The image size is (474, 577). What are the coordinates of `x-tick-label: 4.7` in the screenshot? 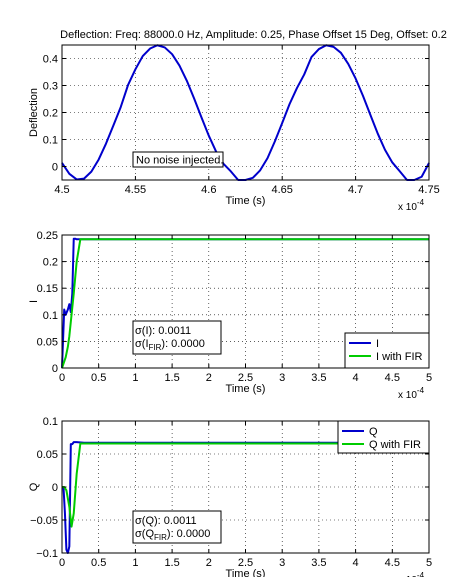 It's located at (355, 190).